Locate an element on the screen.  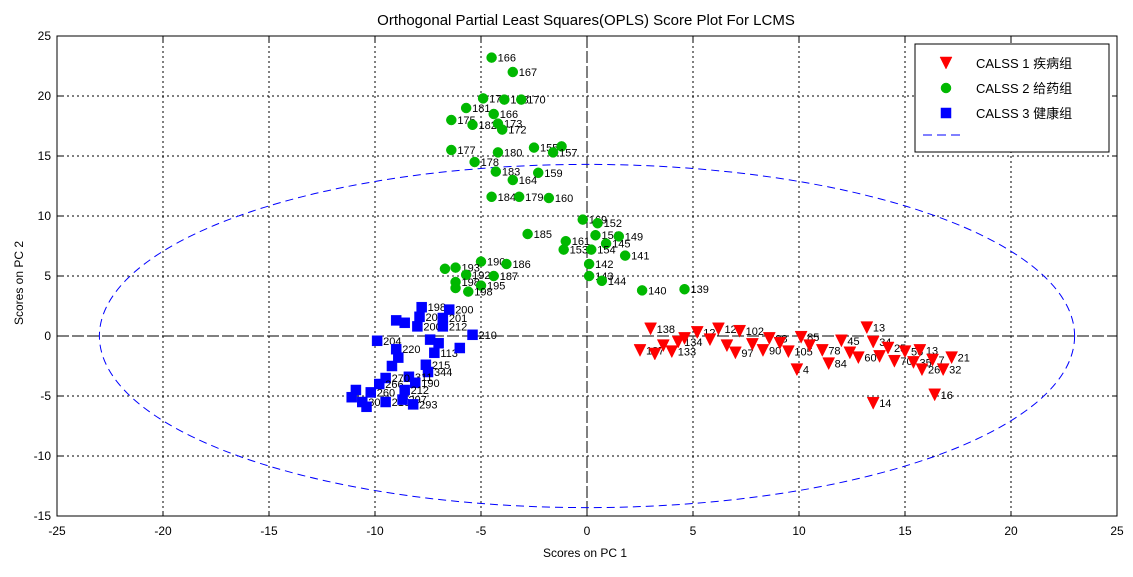
y-tick-label: -15 is located at coordinates (43, 516).